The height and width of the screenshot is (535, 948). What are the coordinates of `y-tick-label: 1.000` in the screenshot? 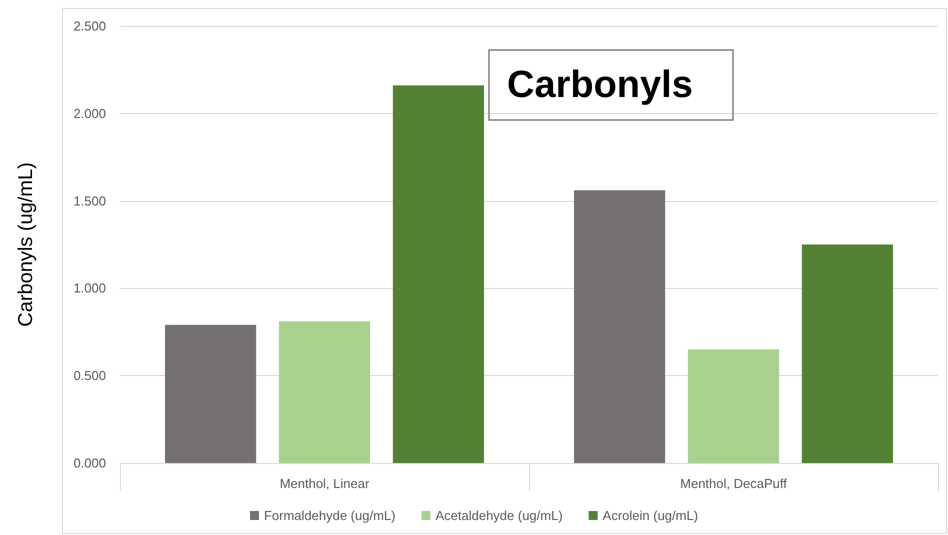 It's located at (89, 288).